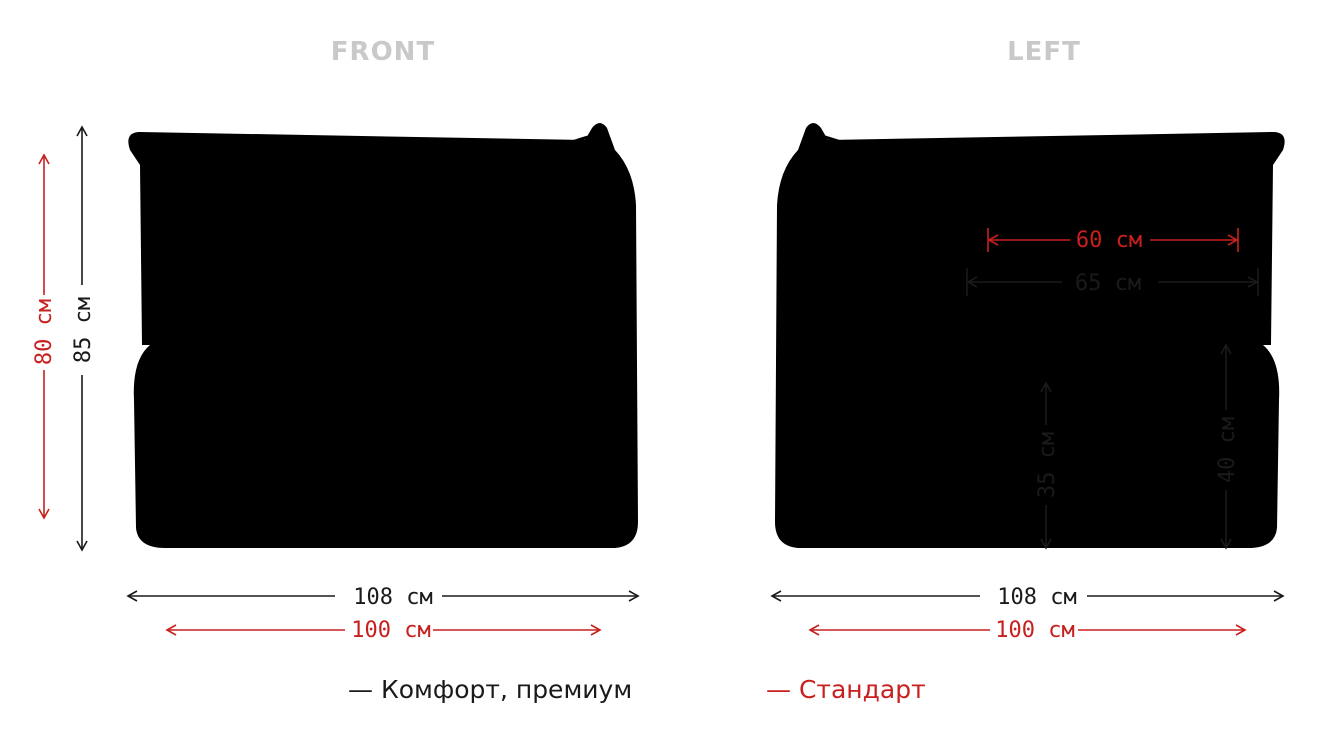  Describe the element at coordinates (1036, 597) in the screenshot. I see `left-width-comfort-label: 108 см` at that location.